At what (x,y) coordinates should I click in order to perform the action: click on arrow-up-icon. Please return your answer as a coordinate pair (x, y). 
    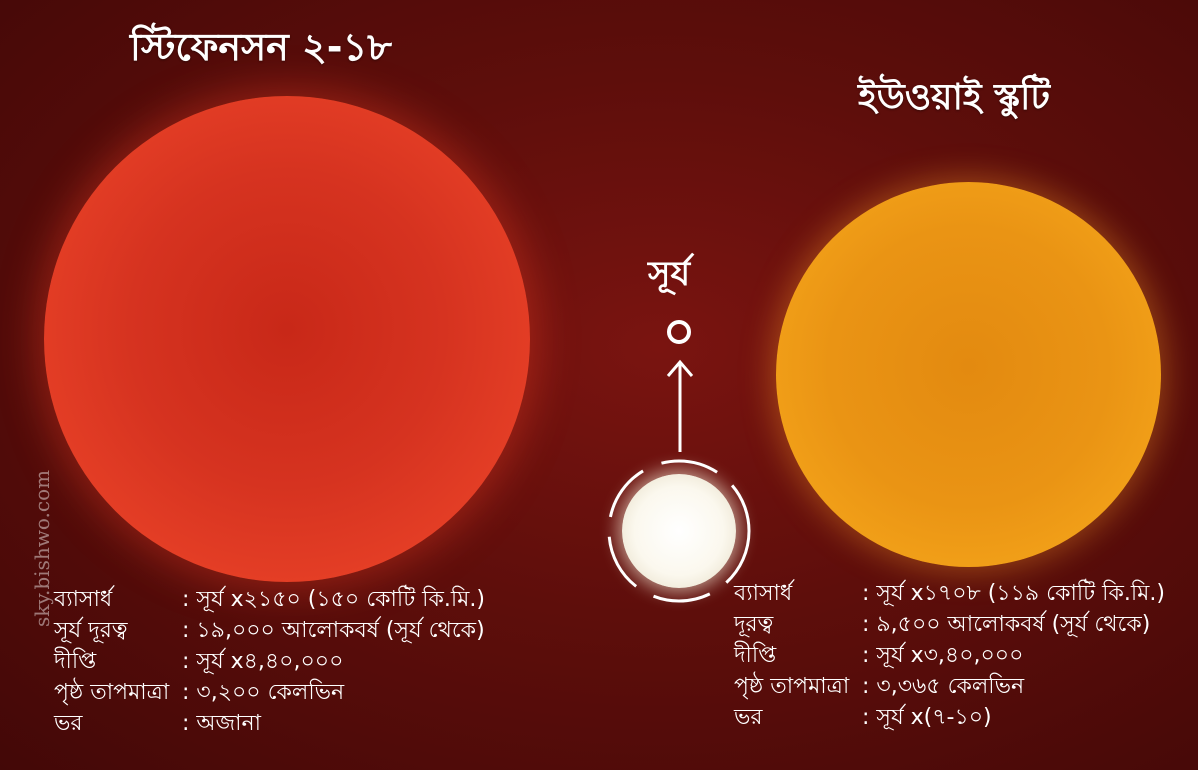
    Looking at the image, I should click on (680, 405).